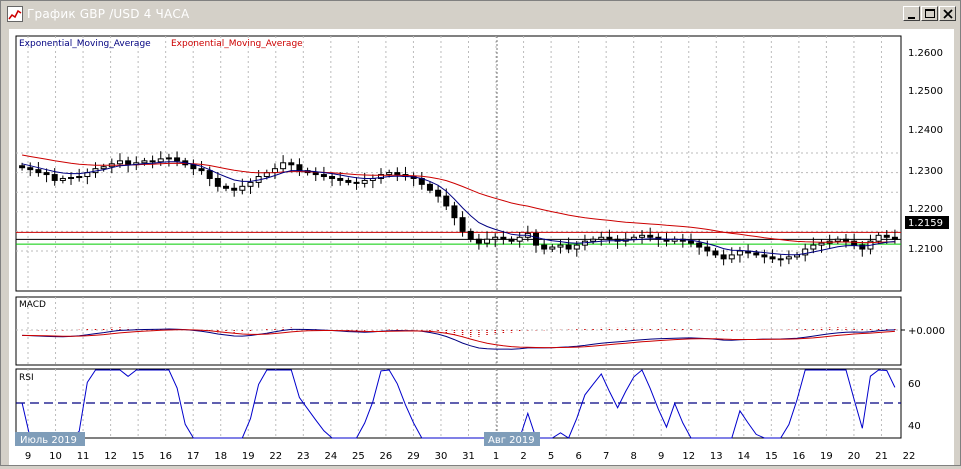 This screenshot has height=469, width=961. Describe the element at coordinates (854, 456) in the screenshot. I see `time-axis-label: 20` at that location.